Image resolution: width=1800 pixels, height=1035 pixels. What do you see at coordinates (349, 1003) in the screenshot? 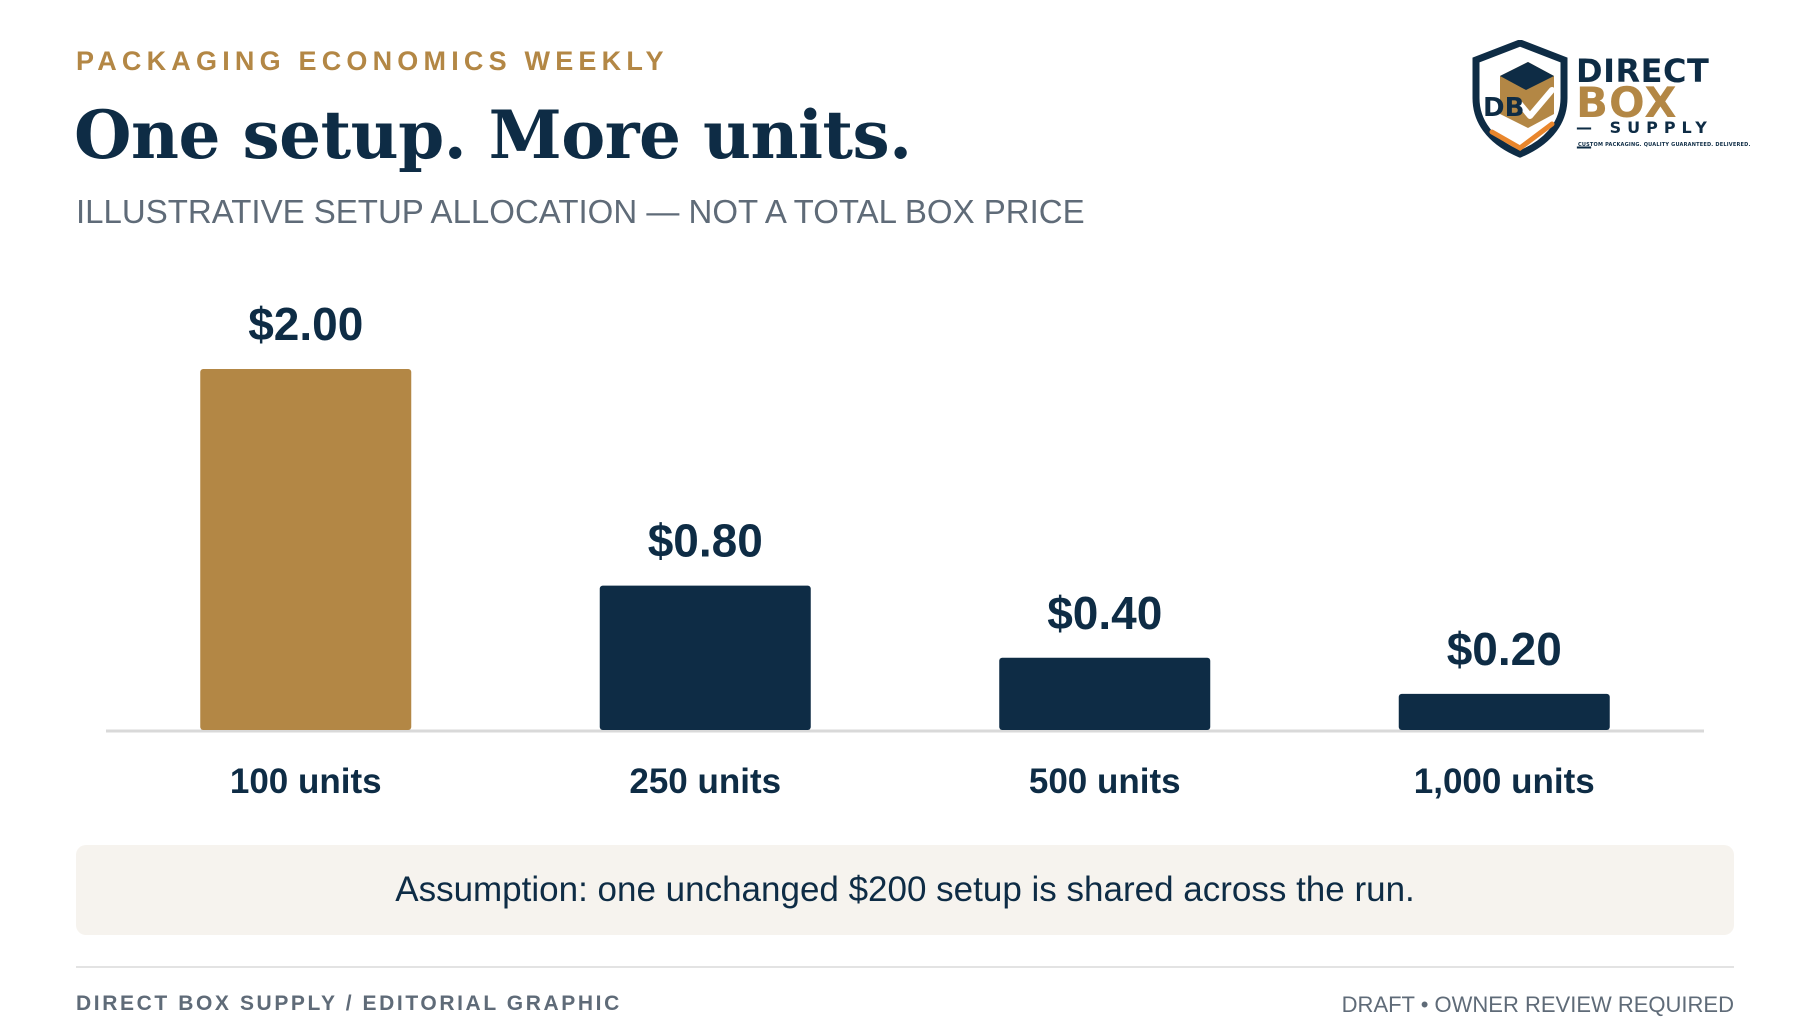
I see `footer-credit: DIRECT BOX SUPPLY / EDITORIAL GRAPHIC` at bounding box center [349, 1003].